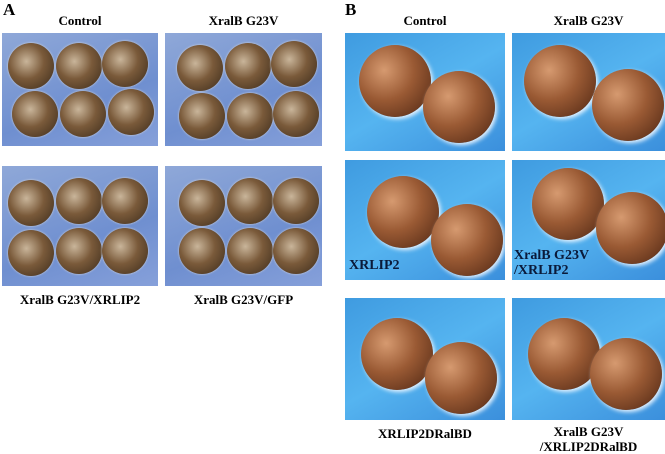 Image resolution: width=665 pixels, height=454 pixels. I want to click on panel-b-mutant-label: XralB G23V, so click(588, 20).